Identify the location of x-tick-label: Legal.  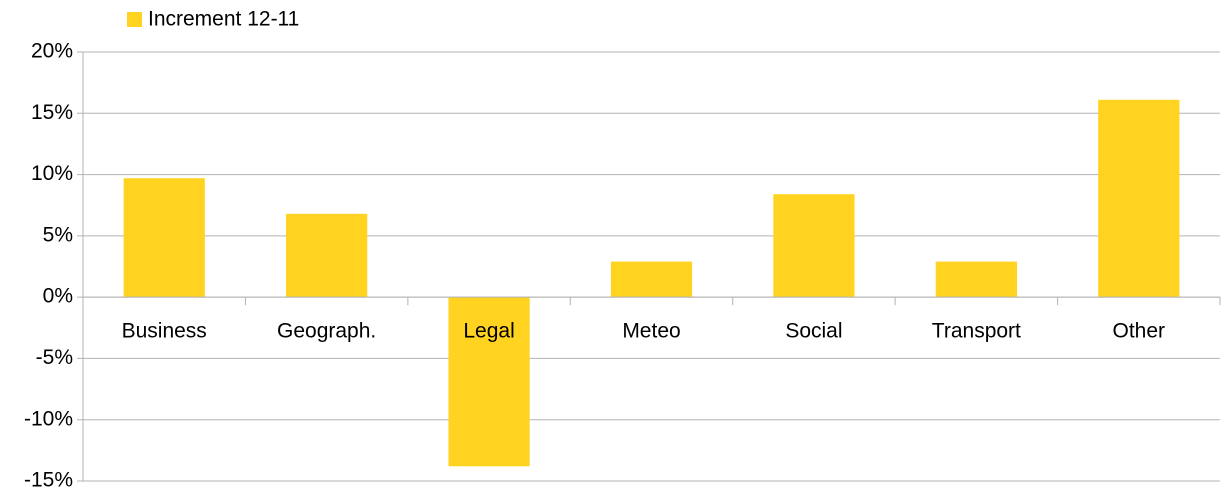
(488, 331).